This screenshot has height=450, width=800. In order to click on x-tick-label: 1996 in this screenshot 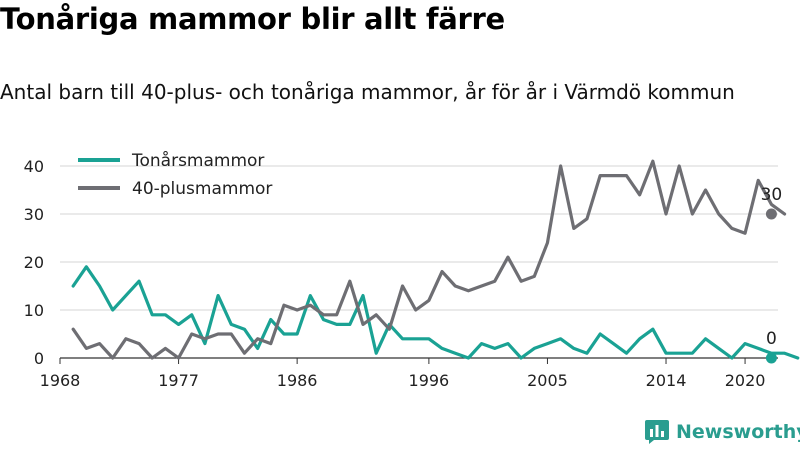, I will do `click(429, 380)`.